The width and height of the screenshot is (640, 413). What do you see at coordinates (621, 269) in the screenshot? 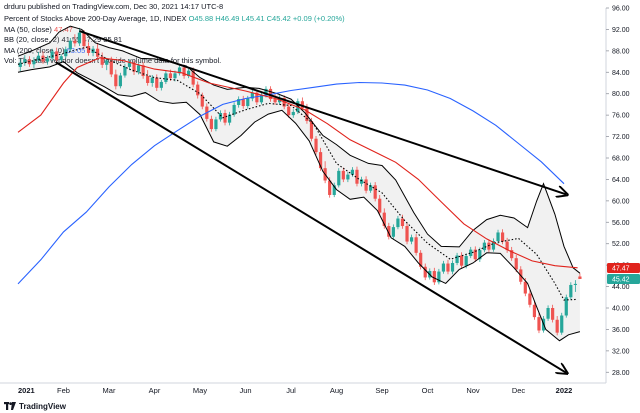
I see `ma50-price-badge-label: 47.47` at bounding box center [621, 269].